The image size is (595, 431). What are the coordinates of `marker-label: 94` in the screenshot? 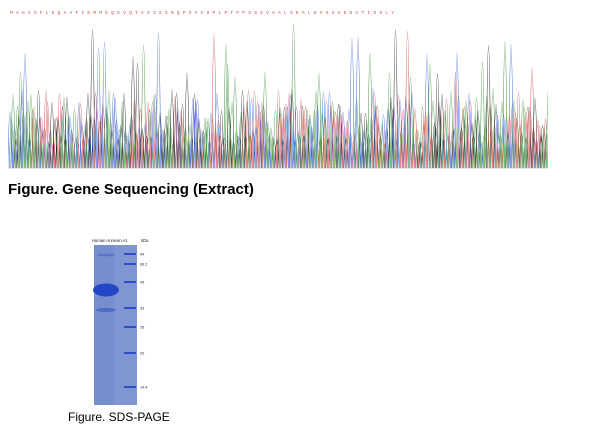 It's located at (142, 255).